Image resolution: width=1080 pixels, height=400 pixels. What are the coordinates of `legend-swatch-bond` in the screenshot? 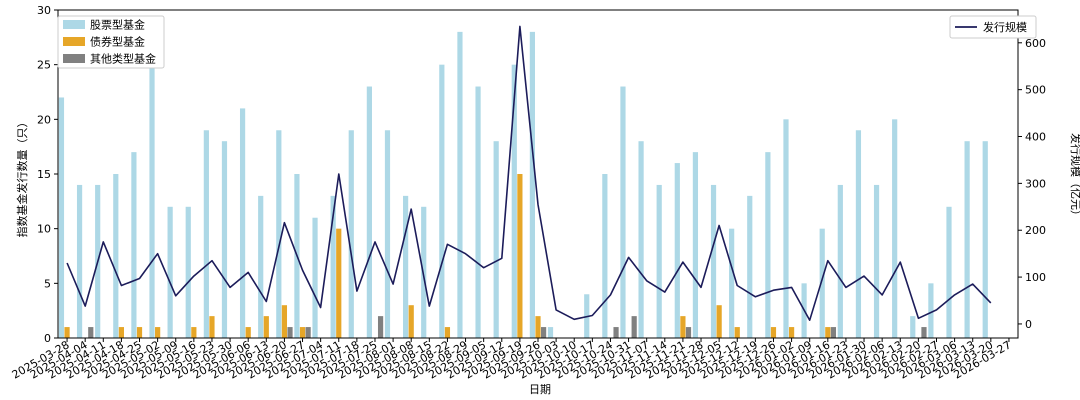 It's located at (74, 41).